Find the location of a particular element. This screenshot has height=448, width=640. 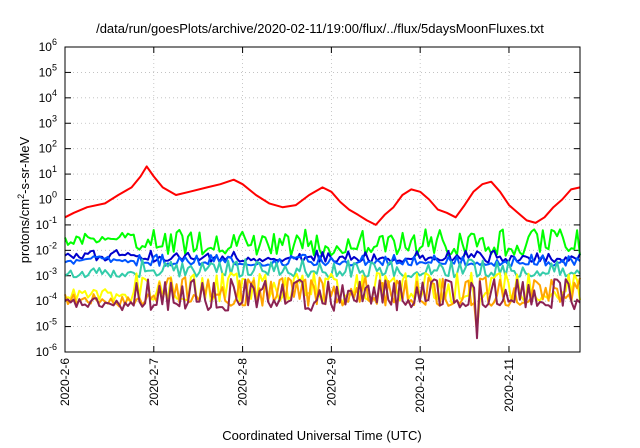

y-tick-label: 10⁻¹ is located at coordinates (46, 223).